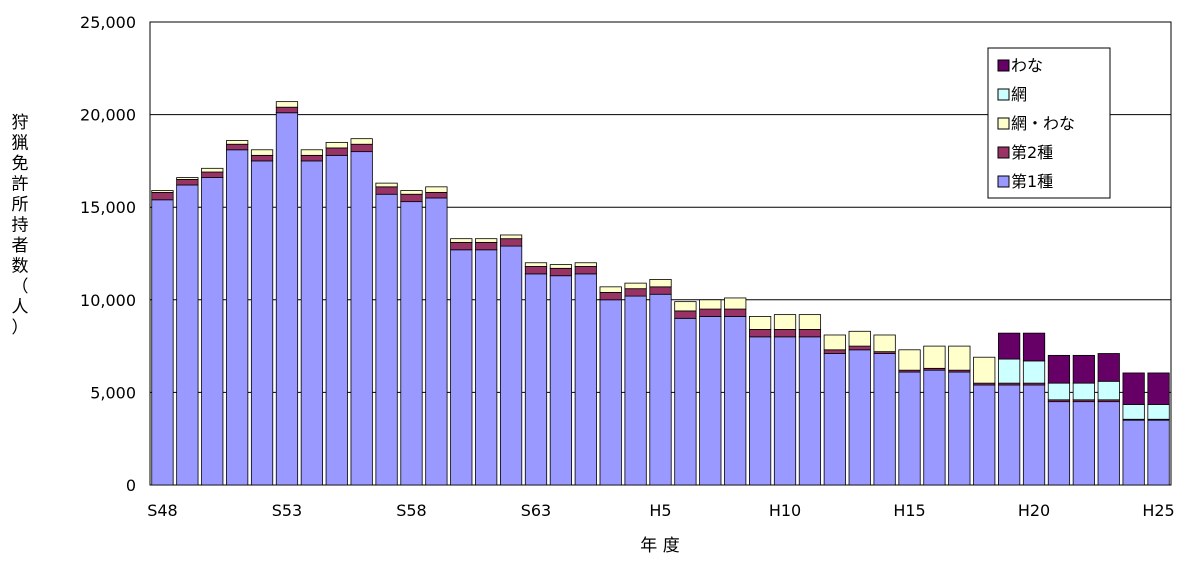  I want to click on y-axis-ticks: 0 5,000 10,000 15,000 20,000 25,000, so click(108, 254).